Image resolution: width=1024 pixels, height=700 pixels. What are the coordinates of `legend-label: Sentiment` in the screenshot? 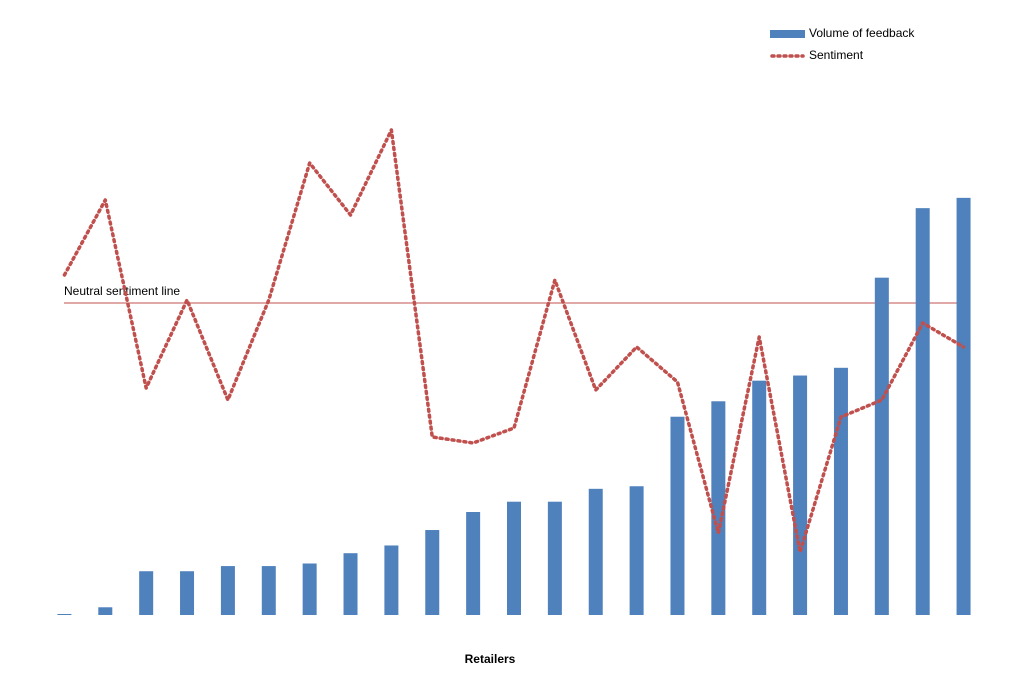 It's located at (836, 55).